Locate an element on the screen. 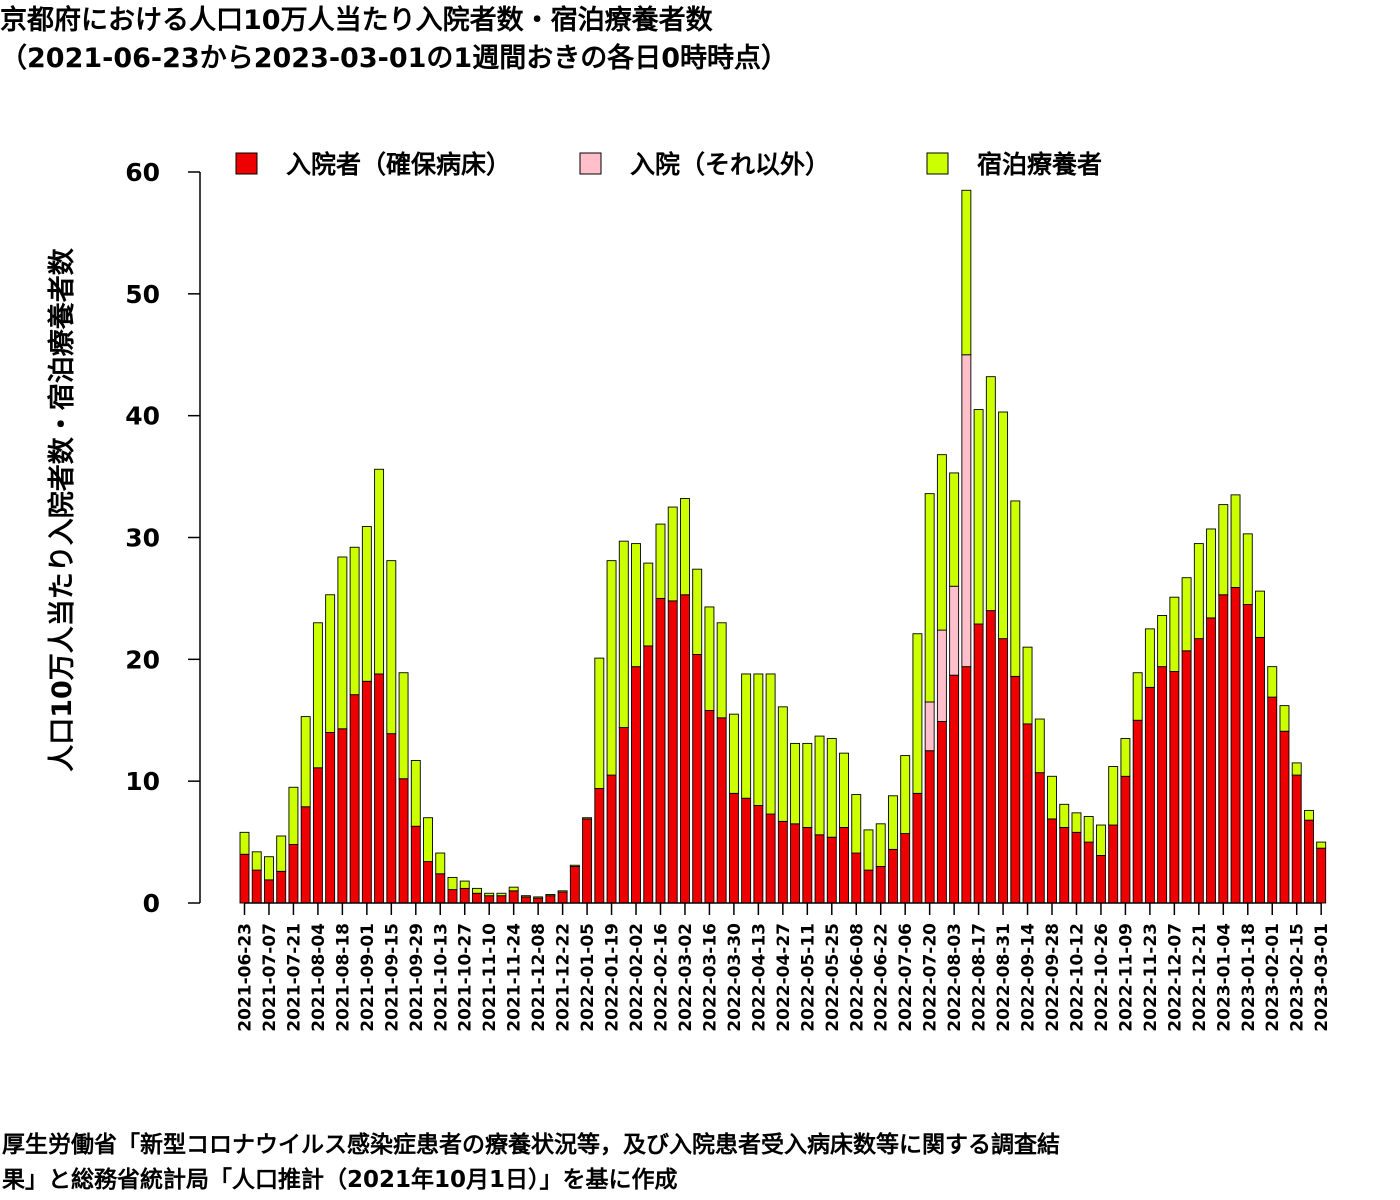  x-tick-label: 2021-09-15 is located at coordinates (392, 977).